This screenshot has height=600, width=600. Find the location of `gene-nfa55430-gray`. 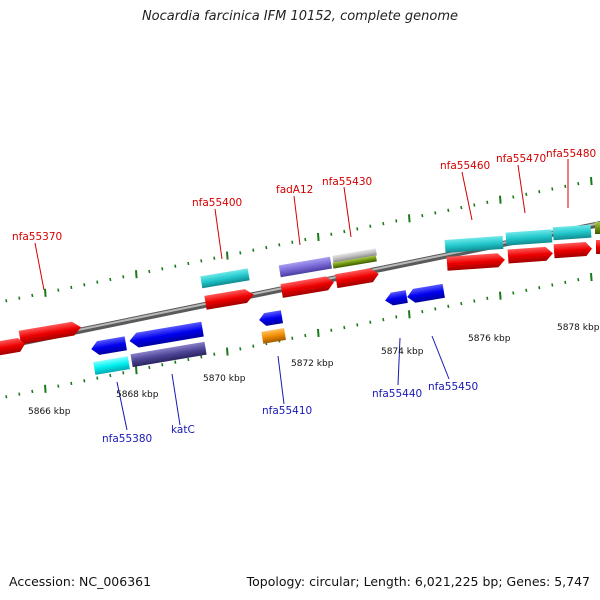

gene-nfa55430-gray is located at coordinates (354, 255).